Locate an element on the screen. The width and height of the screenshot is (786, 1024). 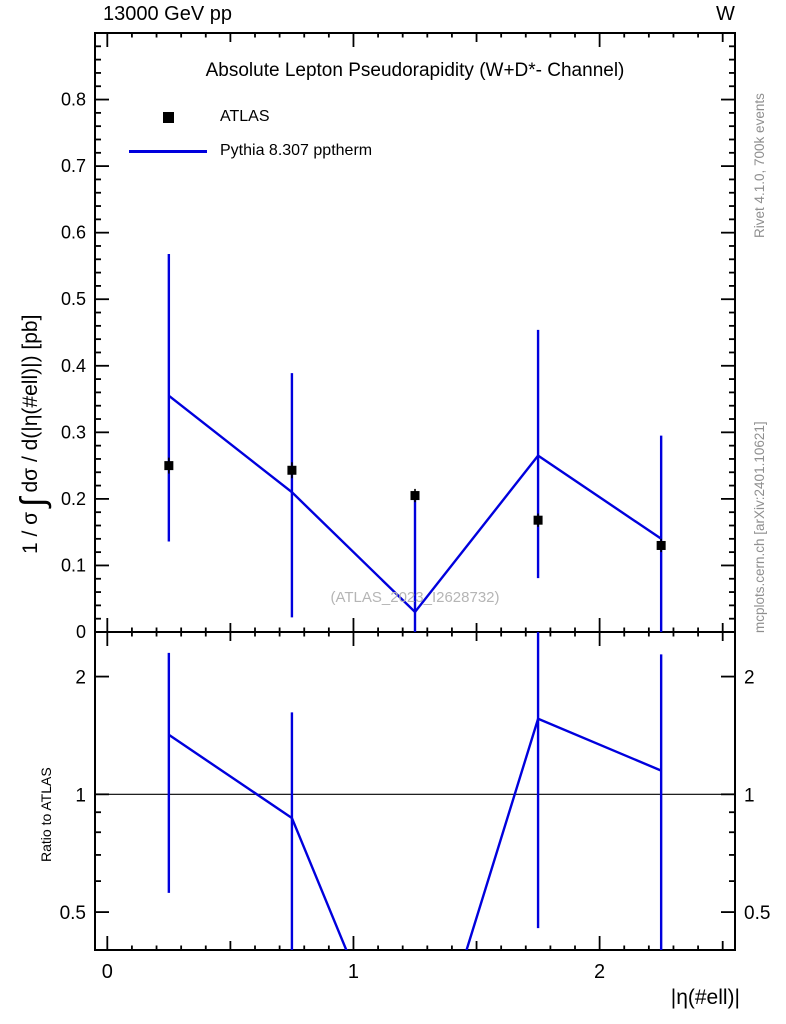
legend-item-pythia: Pythia 8.307 pptherm is located at coordinates (250, 151).